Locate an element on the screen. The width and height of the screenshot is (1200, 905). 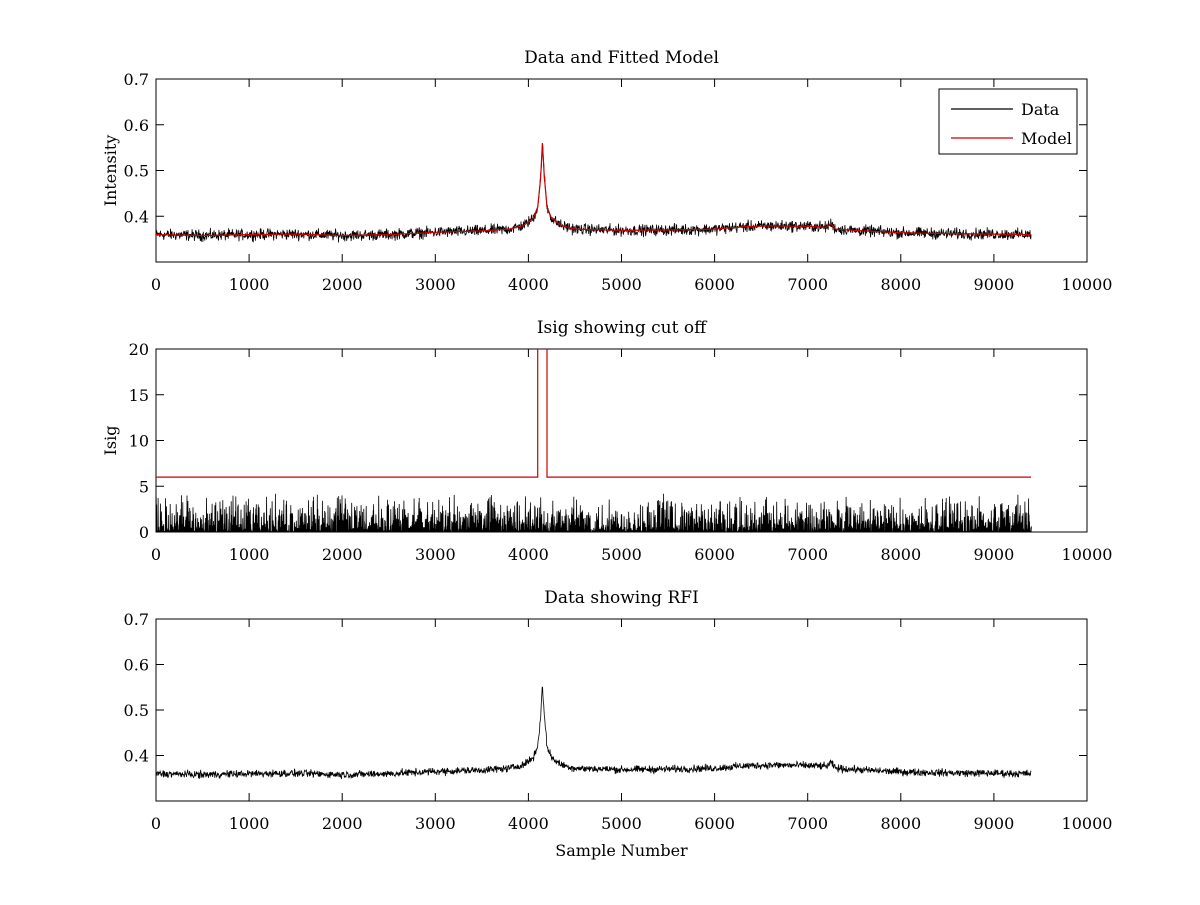
chart-title: Data showing RFI is located at coordinates (621, 598).